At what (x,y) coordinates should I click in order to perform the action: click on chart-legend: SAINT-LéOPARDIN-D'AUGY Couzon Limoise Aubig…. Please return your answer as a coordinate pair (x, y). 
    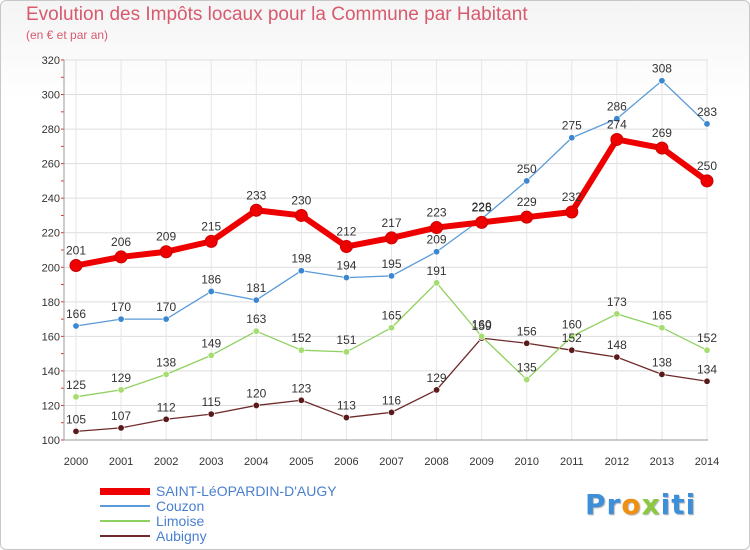
    Looking at the image, I should click on (218, 514).